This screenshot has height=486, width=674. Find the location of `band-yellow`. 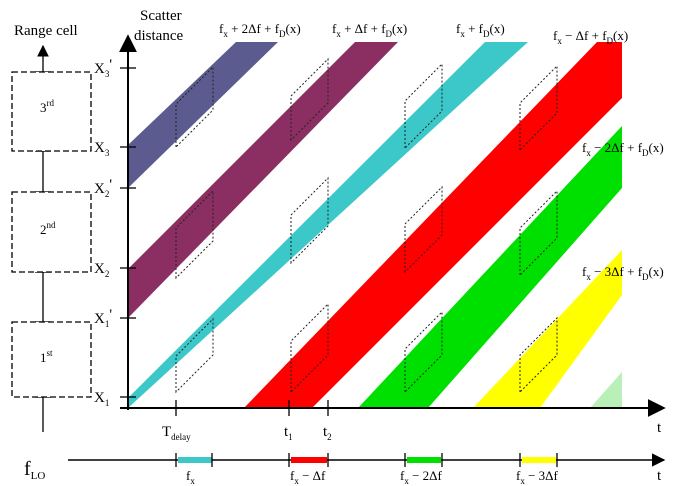

band-yellow is located at coordinates (547, 329).